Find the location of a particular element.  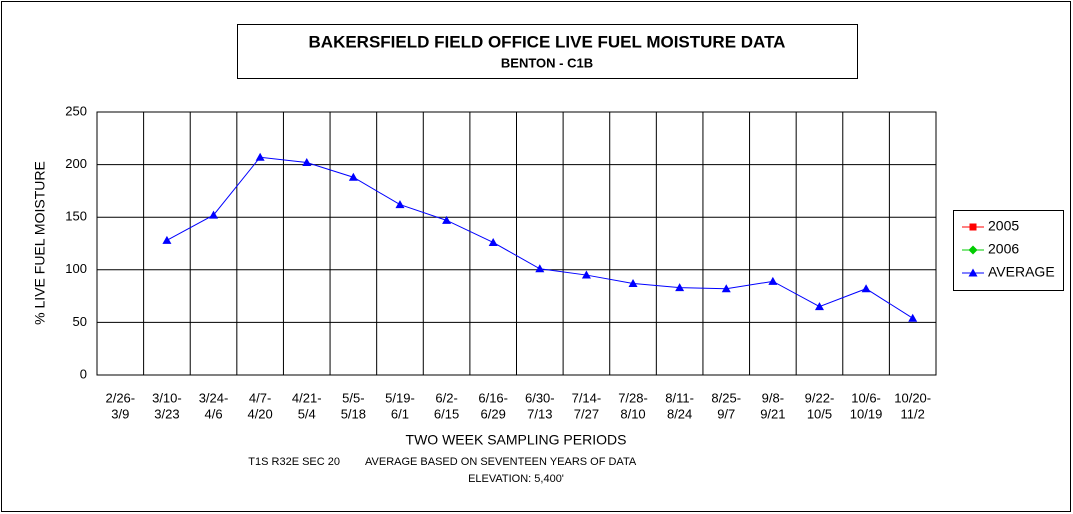

x-tick-label: 9/7 is located at coordinates (726, 413).